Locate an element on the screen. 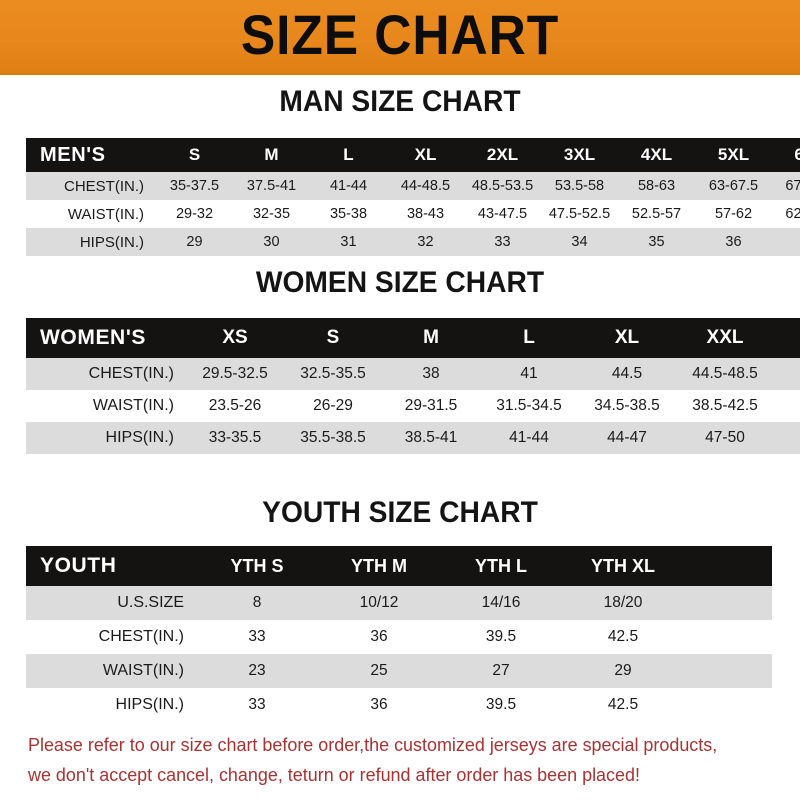 The width and height of the screenshot is (800, 800). men-chest-m: 37.5-41 is located at coordinates (271, 186).